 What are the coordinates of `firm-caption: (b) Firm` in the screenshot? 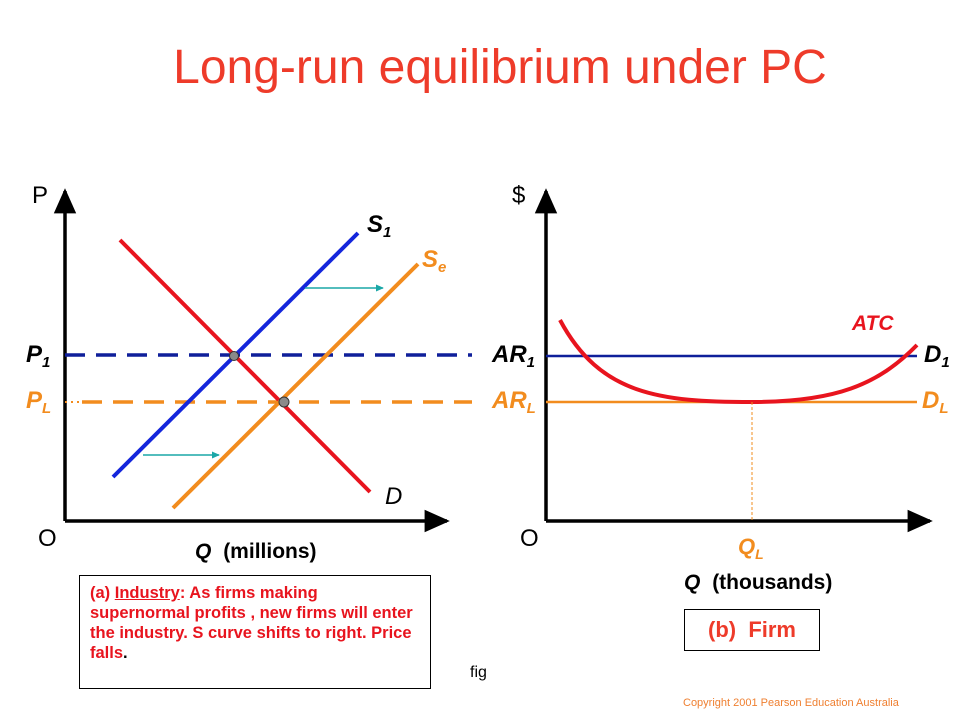 It's located at (752, 629).